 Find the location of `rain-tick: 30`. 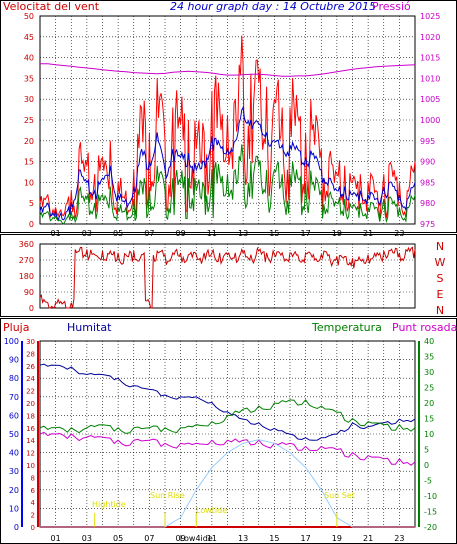

rain-tick: 30 is located at coordinates (30, 342).